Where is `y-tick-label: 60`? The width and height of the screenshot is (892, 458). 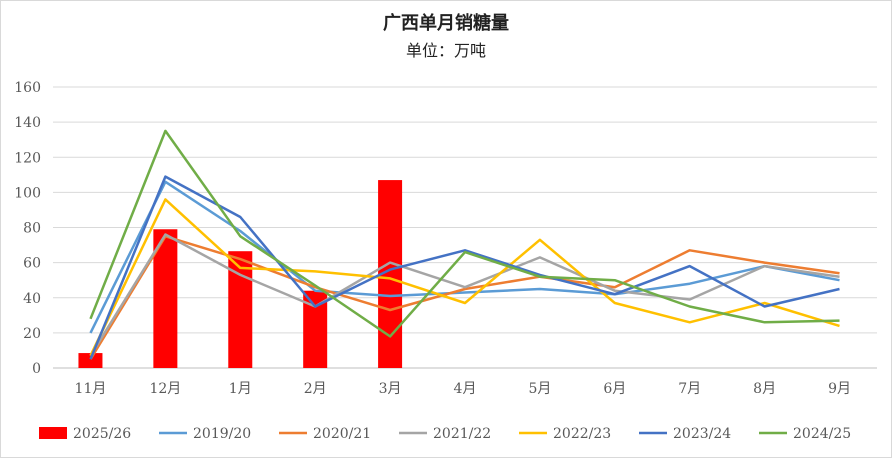 y-tick-label: 60 is located at coordinates (32, 264).